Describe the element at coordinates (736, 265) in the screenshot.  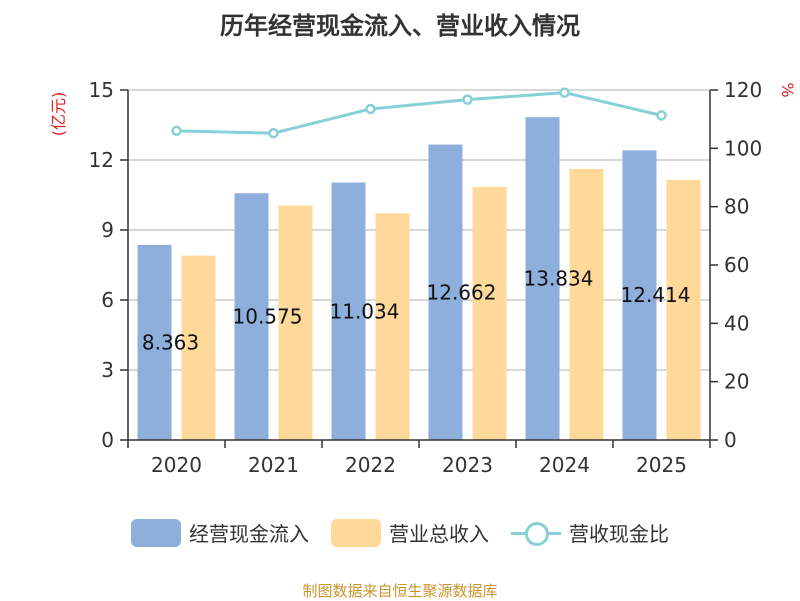
I see `y-right-tick-label: 60` at that location.